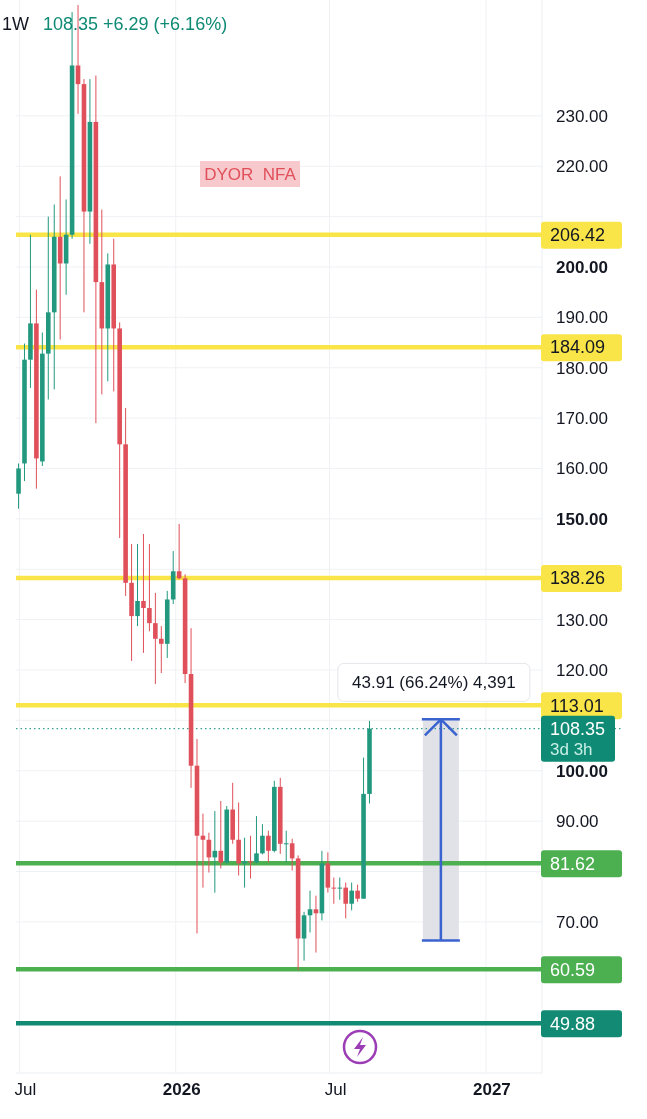  What do you see at coordinates (578, 578) in the screenshot?
I see `ref-line-label: 138.26` at bounding box center [578, 578].